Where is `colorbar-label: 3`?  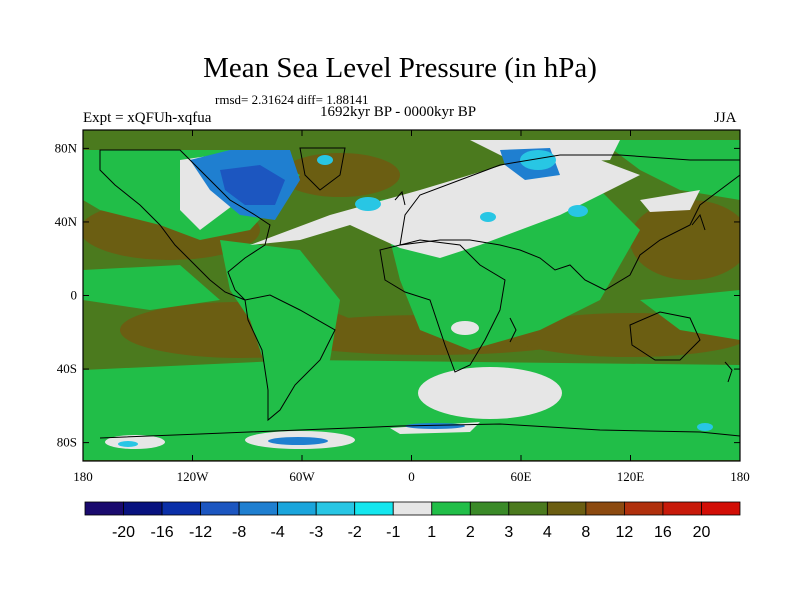
colorbar-label: 3 is located at coordinates (508, 532).